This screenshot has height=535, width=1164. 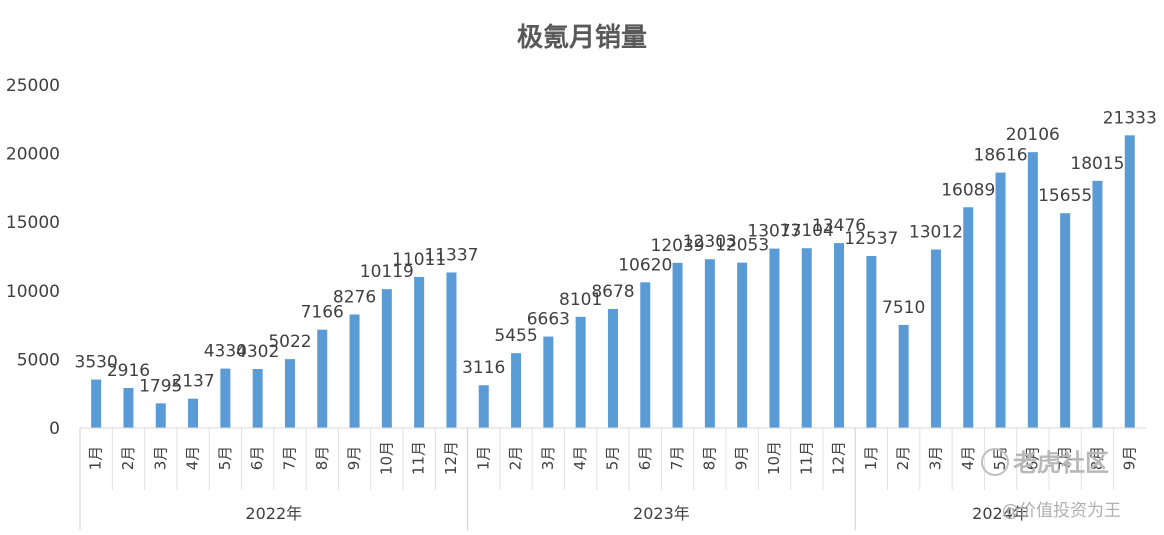 What do you see at coordinates (354, 297) in the screenshot?
I see `data-label: 8276` at bounding box center [354, 297].